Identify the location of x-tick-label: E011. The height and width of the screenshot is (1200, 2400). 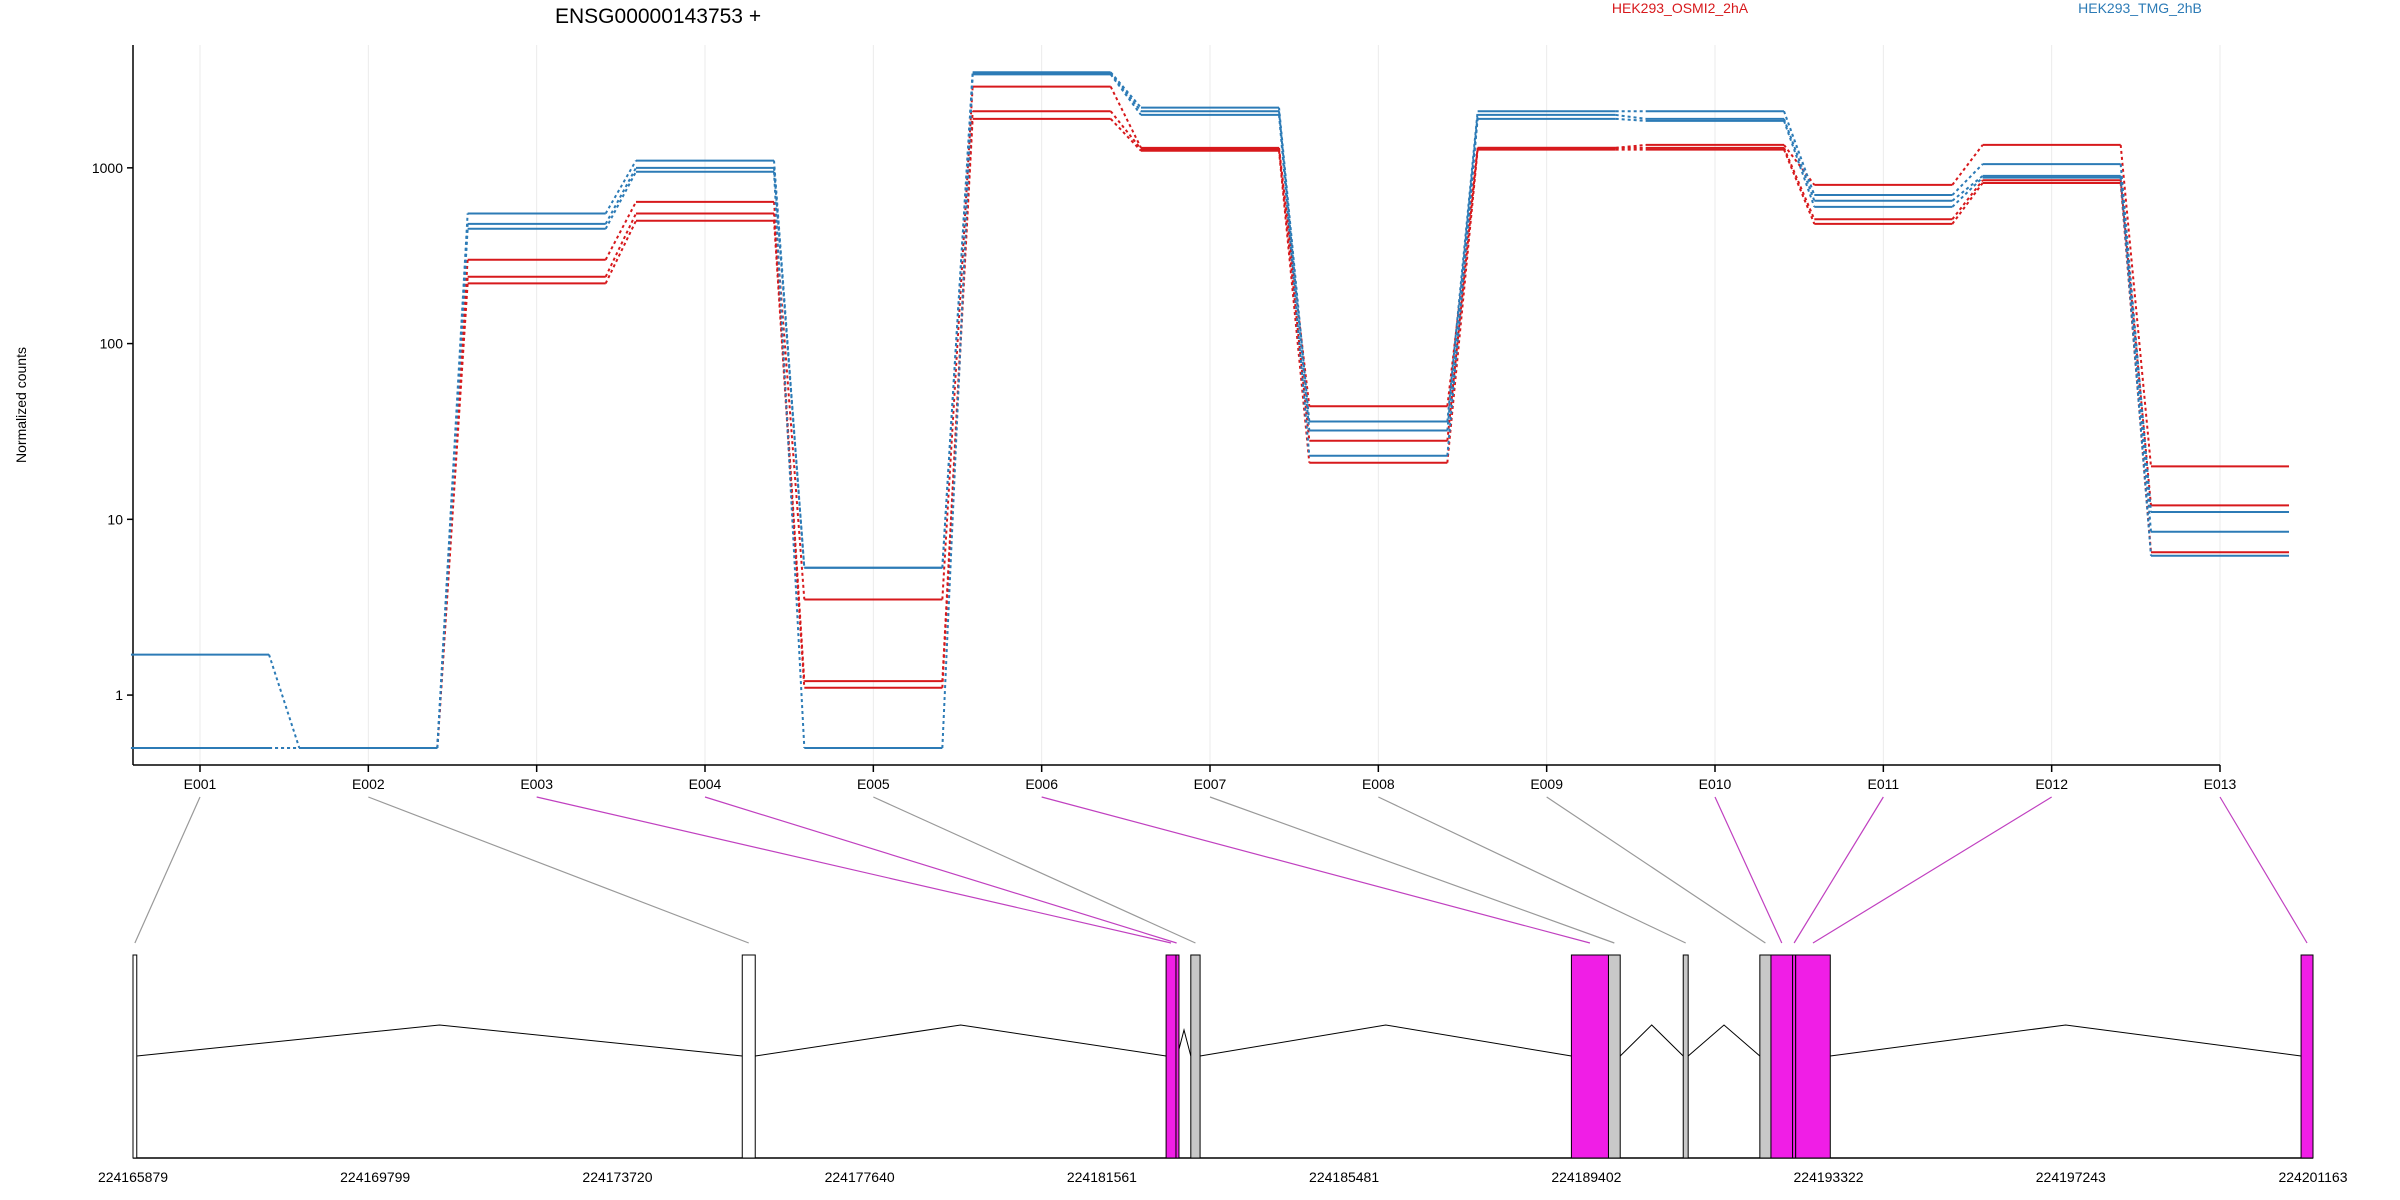
(1883, 784).